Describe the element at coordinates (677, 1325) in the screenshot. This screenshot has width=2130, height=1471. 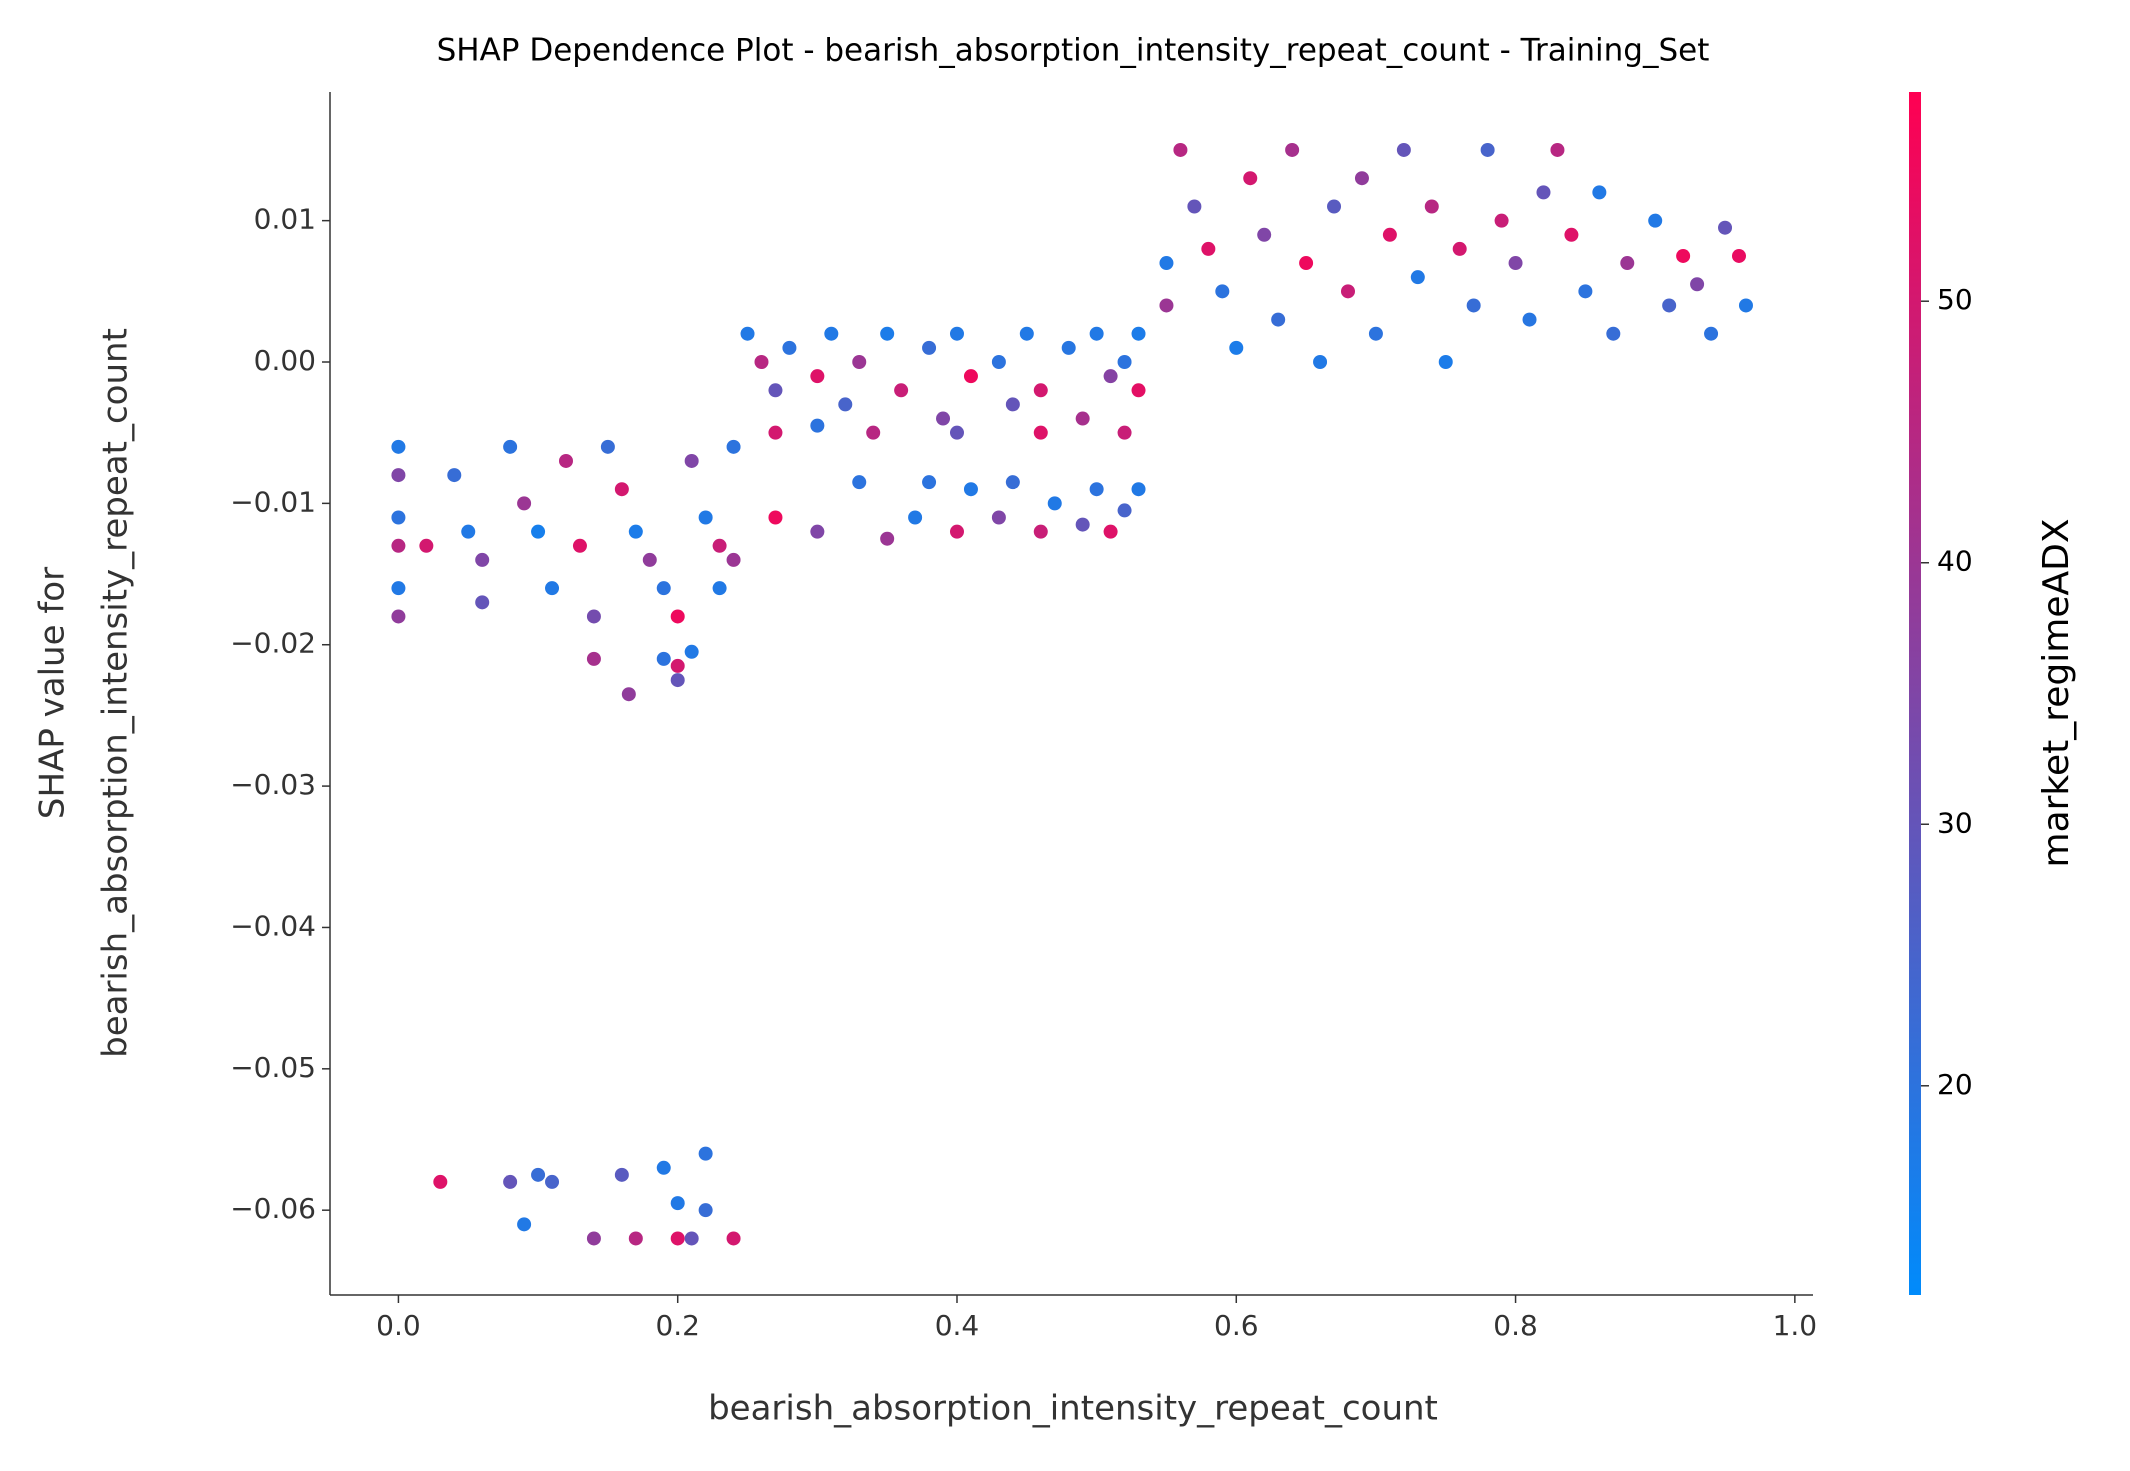
I see `x-tick-label: 0.2` at that location.